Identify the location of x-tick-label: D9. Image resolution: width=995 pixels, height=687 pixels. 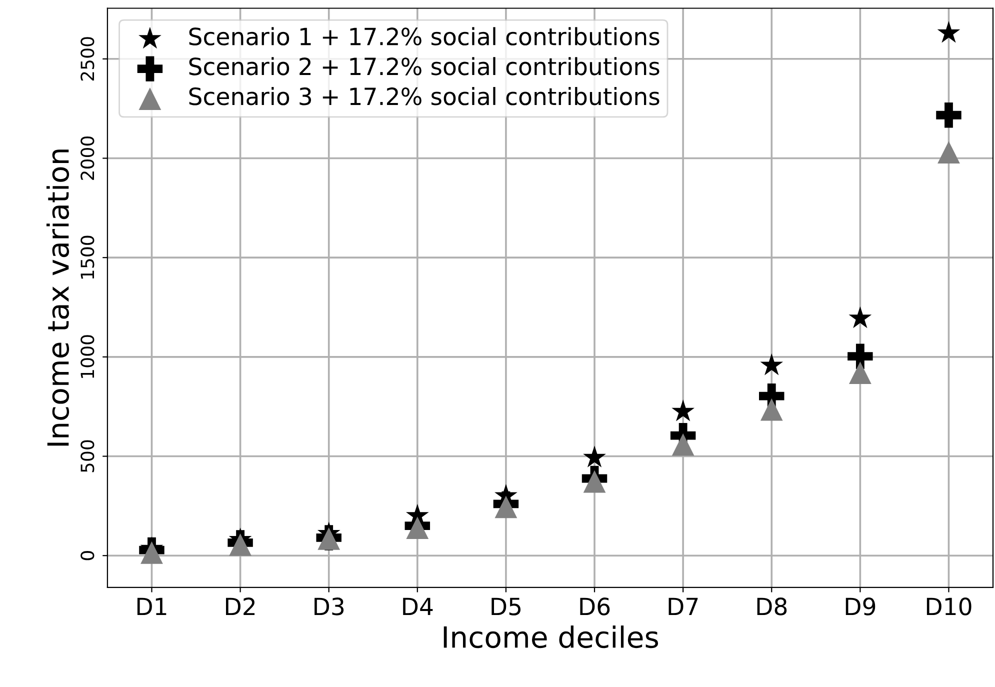
(861, 607).